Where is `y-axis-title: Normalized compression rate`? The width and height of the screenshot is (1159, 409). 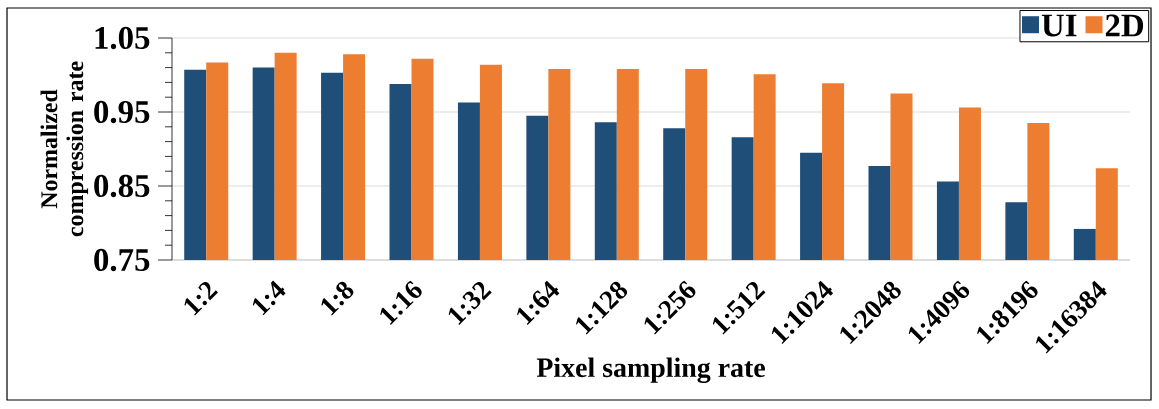 y-axis-title: Normalized compression rate is located at coordinates (64, 149).